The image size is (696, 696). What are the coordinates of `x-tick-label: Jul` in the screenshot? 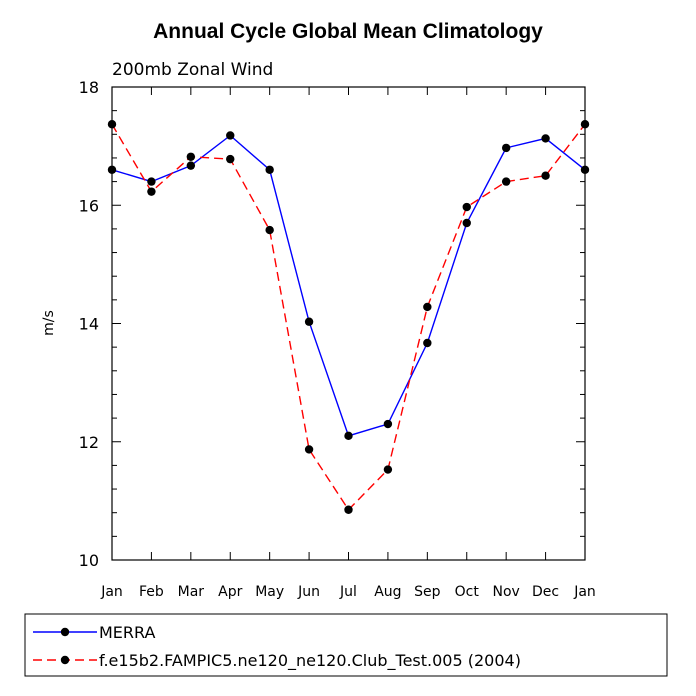 It's located at (348, 592).